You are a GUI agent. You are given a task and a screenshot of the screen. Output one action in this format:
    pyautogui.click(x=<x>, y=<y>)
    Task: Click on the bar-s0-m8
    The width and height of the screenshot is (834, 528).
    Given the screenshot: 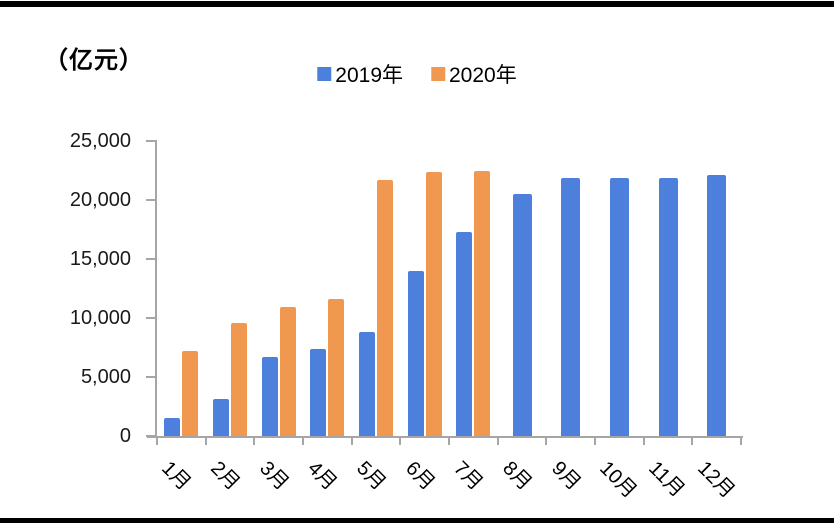 What is the action you would take?
    pyautogui.click(x=522, y=315)
    